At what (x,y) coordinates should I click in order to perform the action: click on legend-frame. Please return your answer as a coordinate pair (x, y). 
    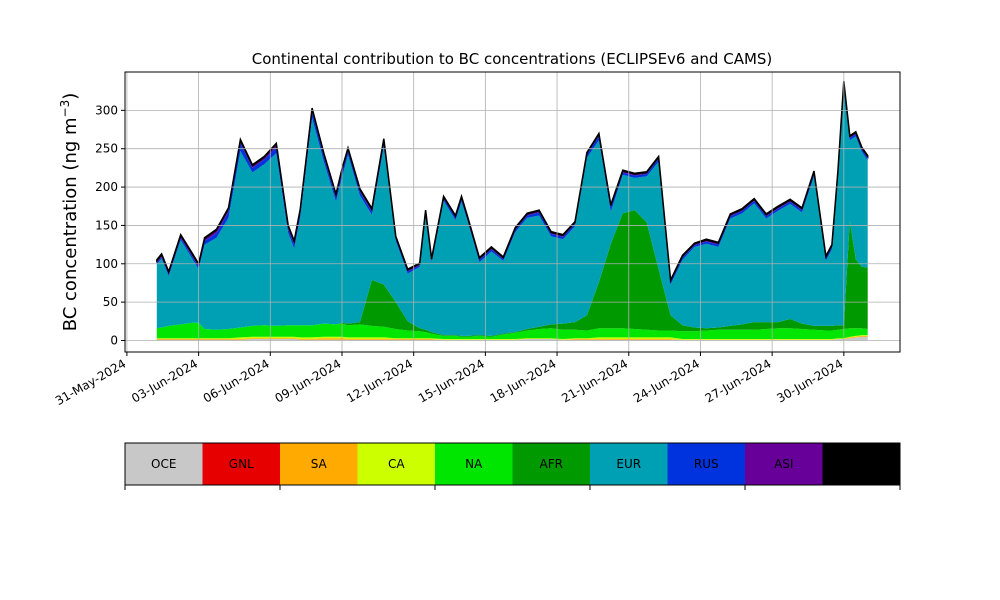
    Looking at the image, I should click on (512, 464).